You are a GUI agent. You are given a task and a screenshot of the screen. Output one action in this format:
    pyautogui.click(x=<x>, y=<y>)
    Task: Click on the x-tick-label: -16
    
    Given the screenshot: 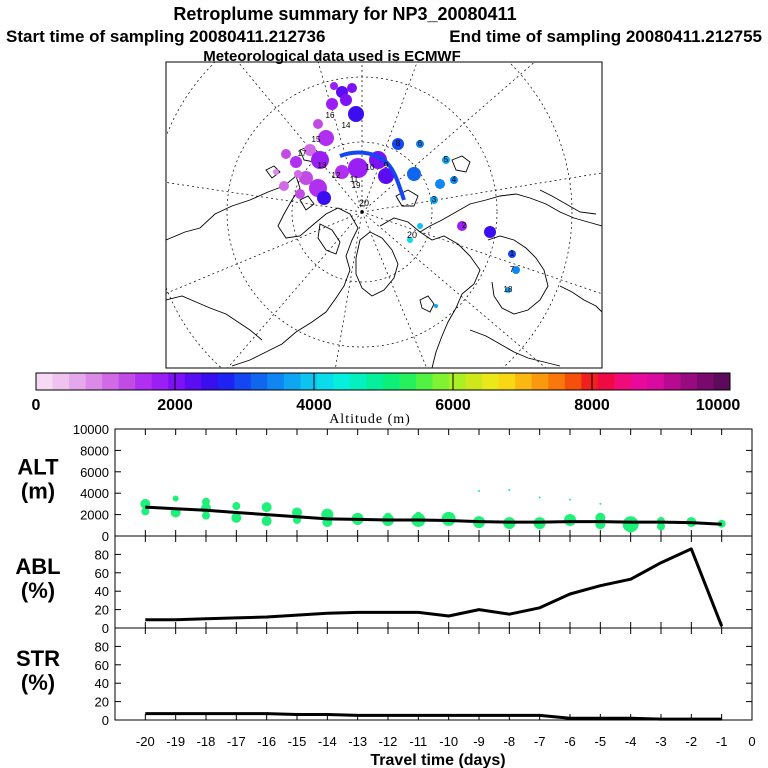 What is the action you would take?
    pyautogui.click(x=266, y=741)
    